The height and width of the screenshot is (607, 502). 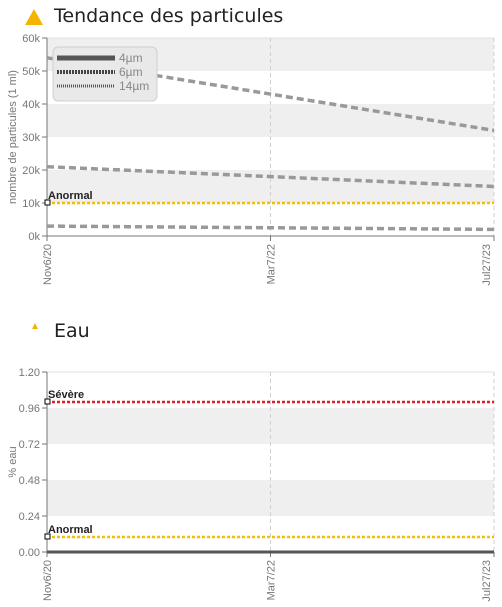 What do you see at coordinates (31, 204) in the screenshot?
I see `y-tick-label: 10k` at bounding box center [31, 204].